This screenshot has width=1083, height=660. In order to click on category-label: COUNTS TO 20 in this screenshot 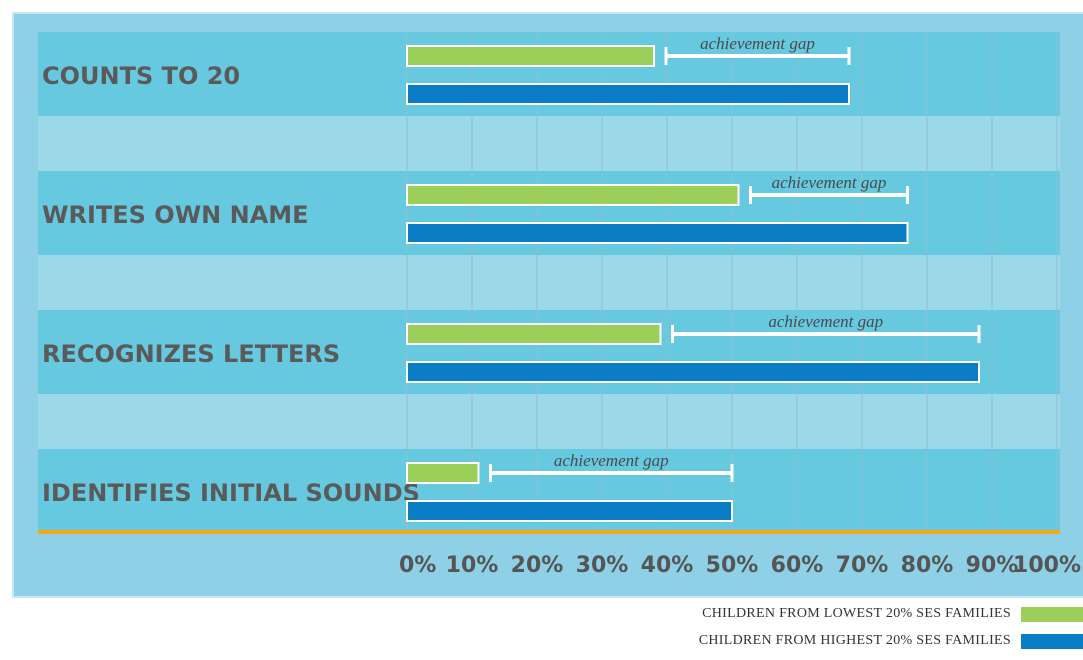, I will do `click(141, 76)`.